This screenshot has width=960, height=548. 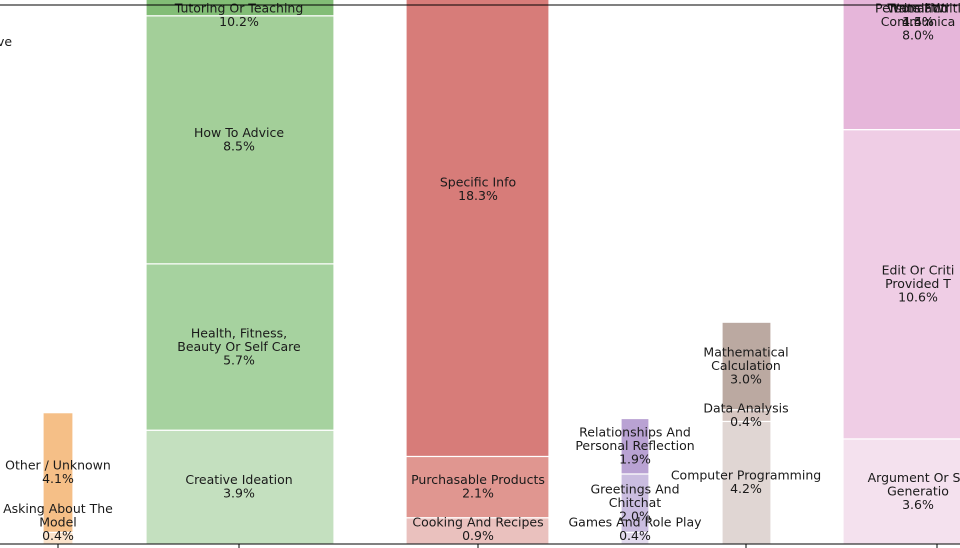 I want to click on segment-label: Tutoring Or Teaching, so click(x=239, y=8).